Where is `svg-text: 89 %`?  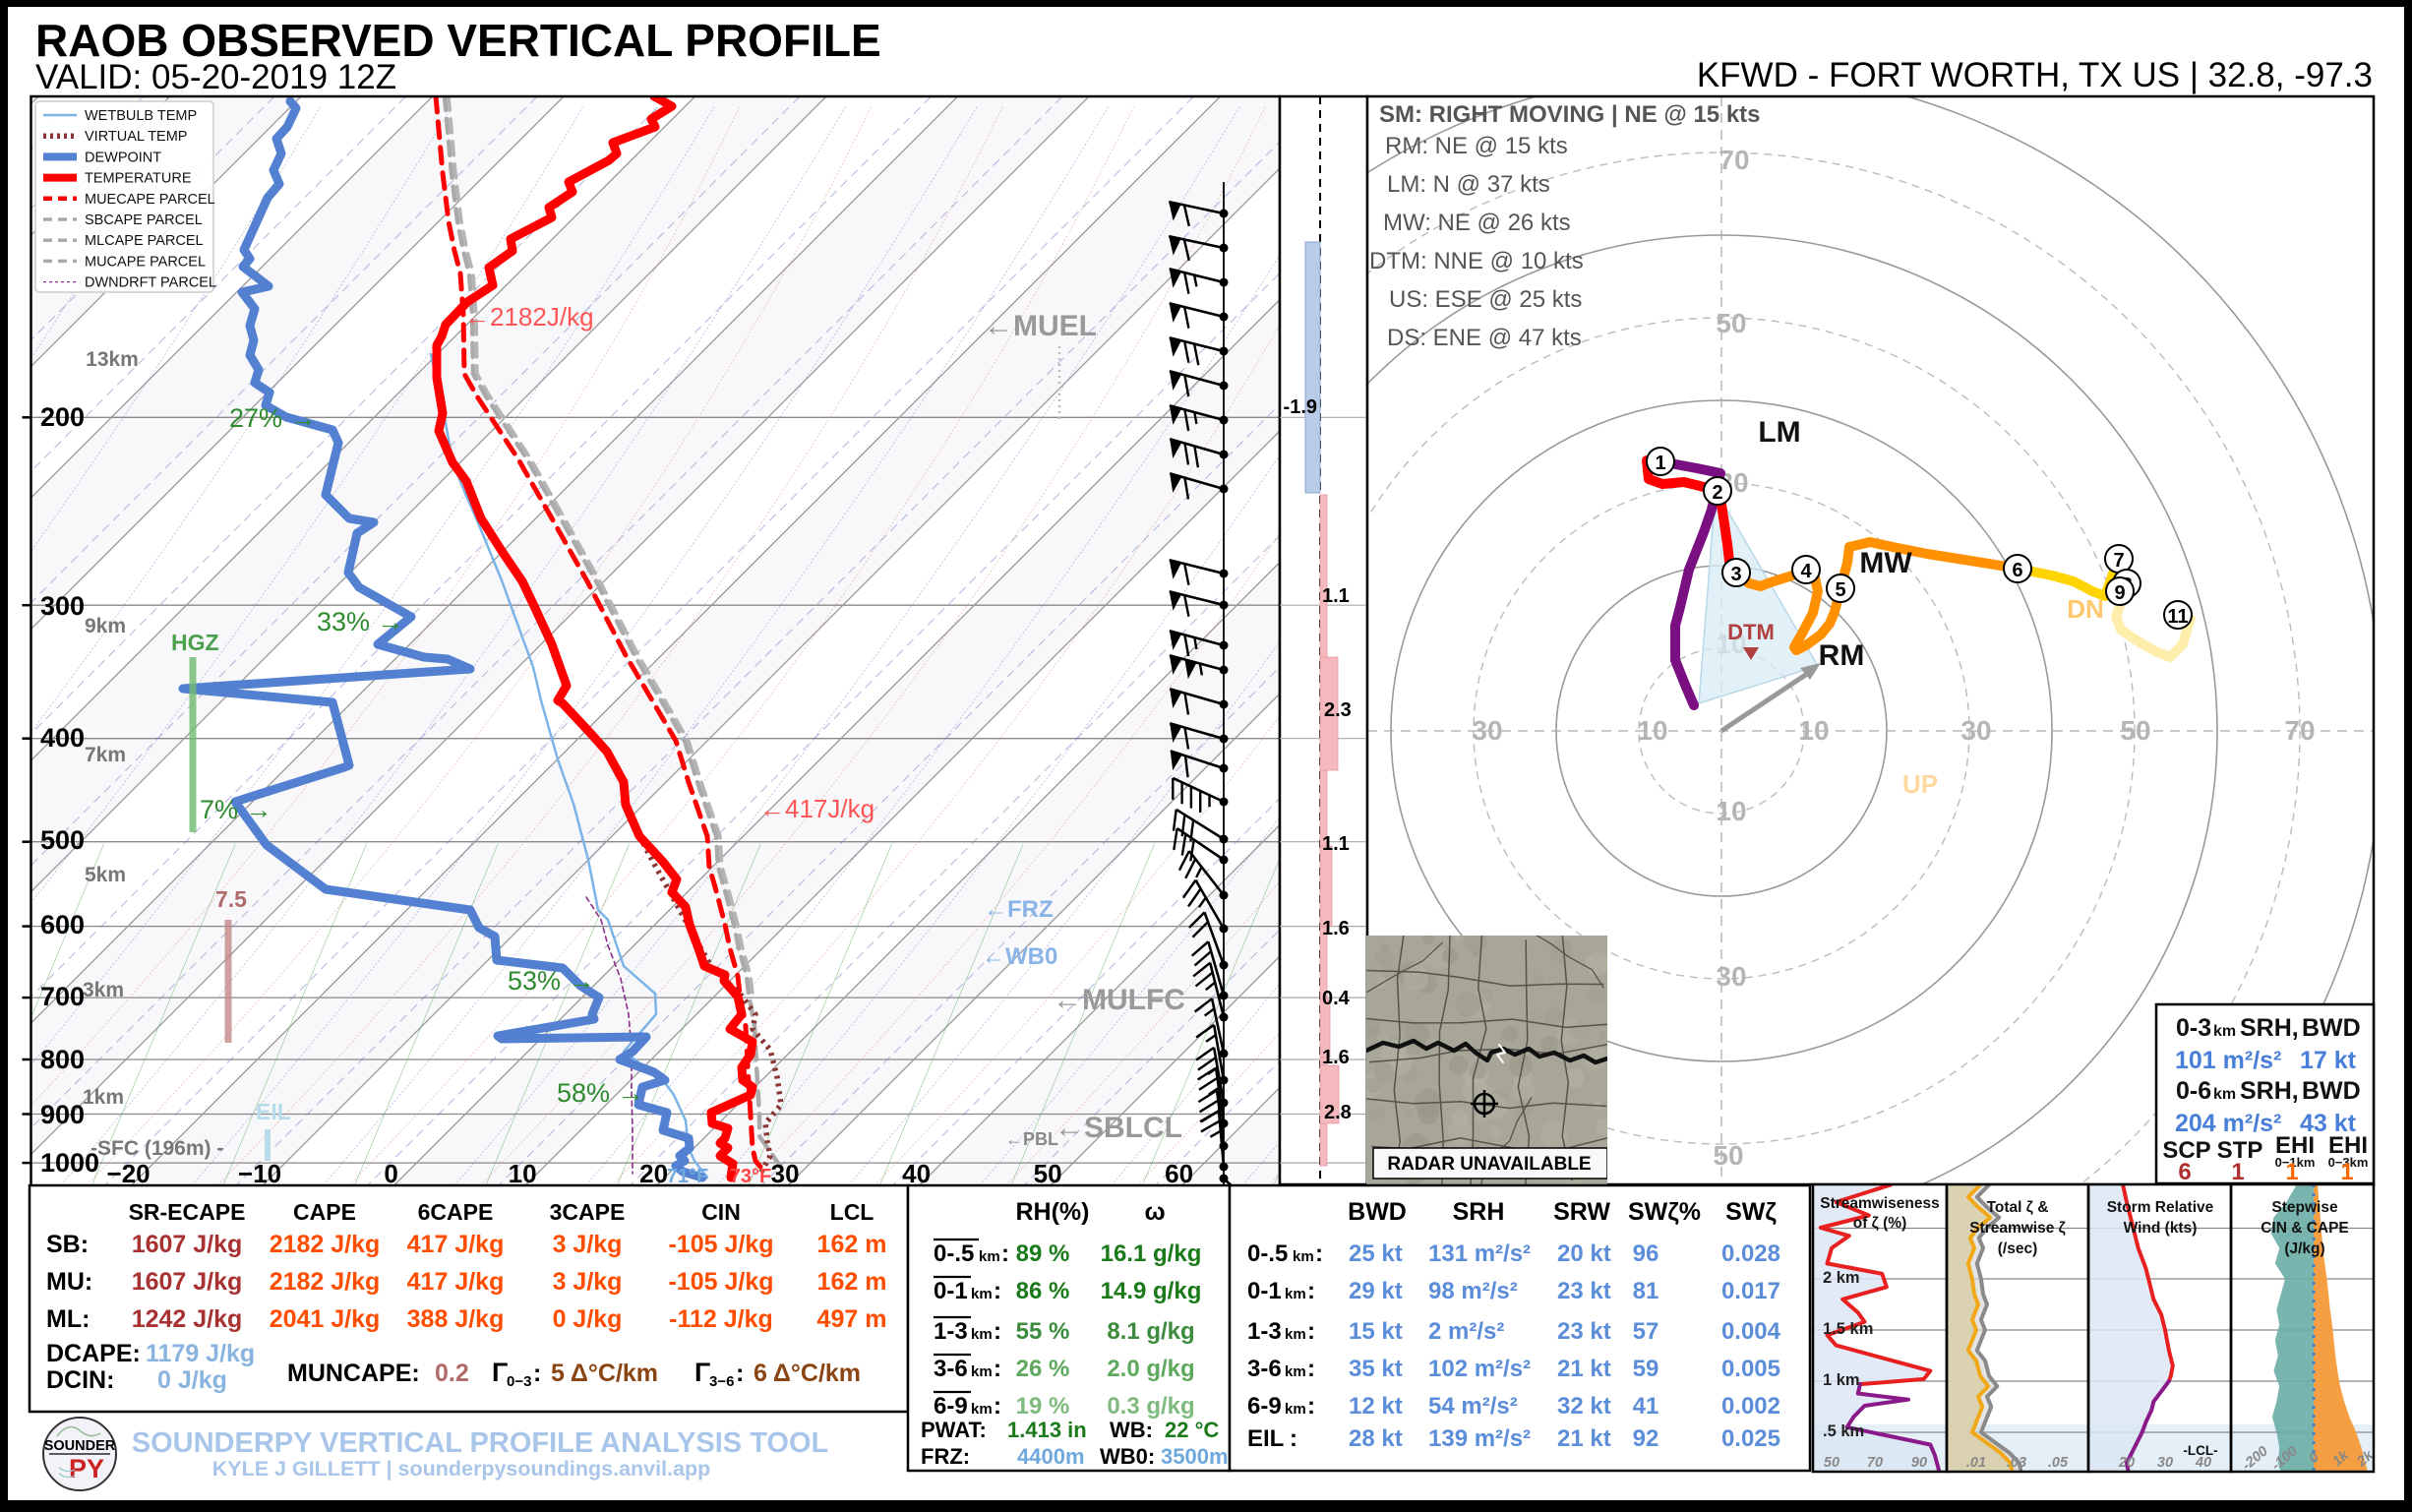
svg-text: 89 % is located at coordinates (1043, 1254).